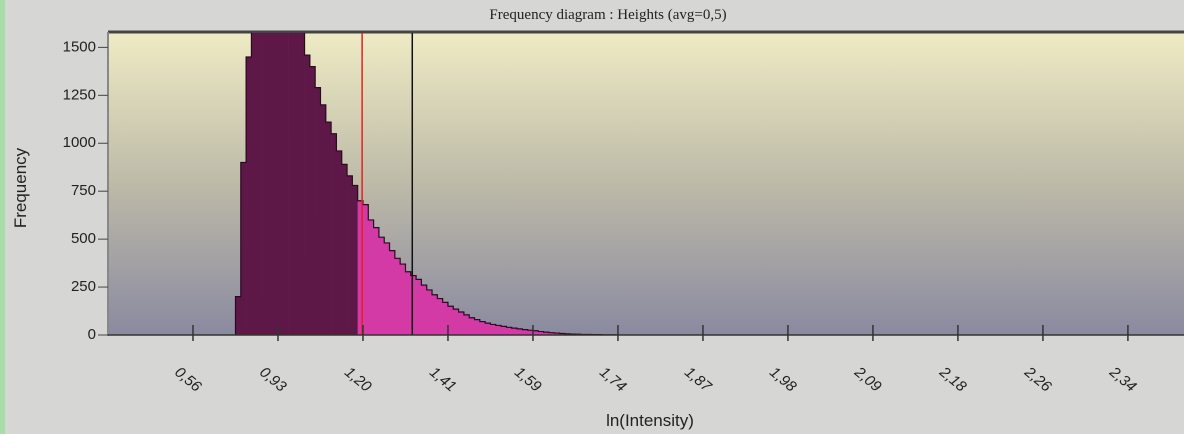 This screenshot has width=1184, height=434. I want to click on y-tick-label: 500, so click(83, 238).